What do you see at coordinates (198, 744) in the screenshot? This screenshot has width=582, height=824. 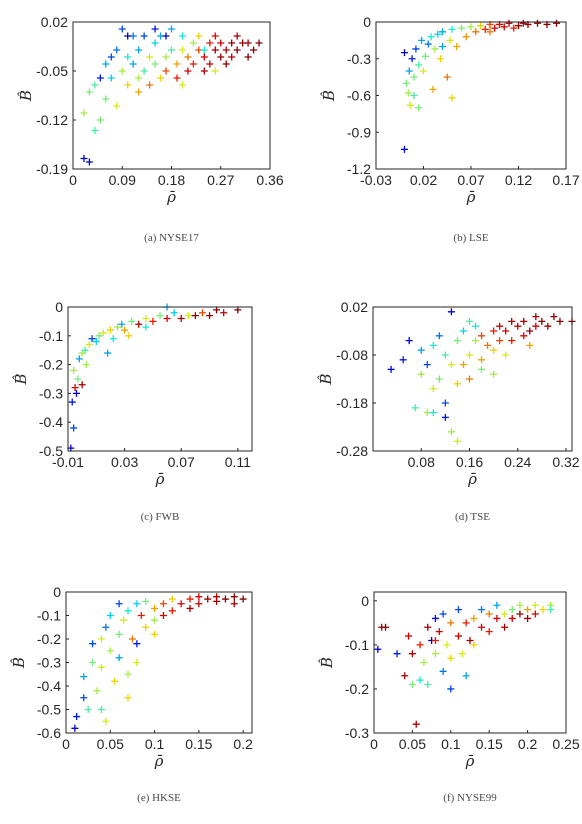 I see `x-tick-label: 0.15` at bounding box center [198, 744].